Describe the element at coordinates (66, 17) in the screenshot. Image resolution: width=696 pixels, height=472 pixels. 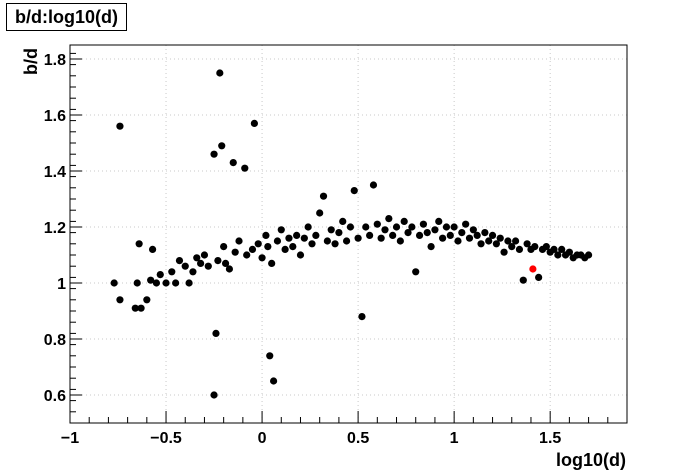
I see `chart-title: b/d:log10(d)` at that location.